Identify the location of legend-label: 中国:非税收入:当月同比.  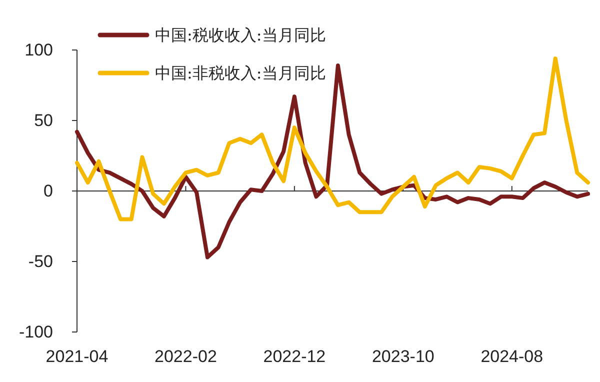
(240, 73).